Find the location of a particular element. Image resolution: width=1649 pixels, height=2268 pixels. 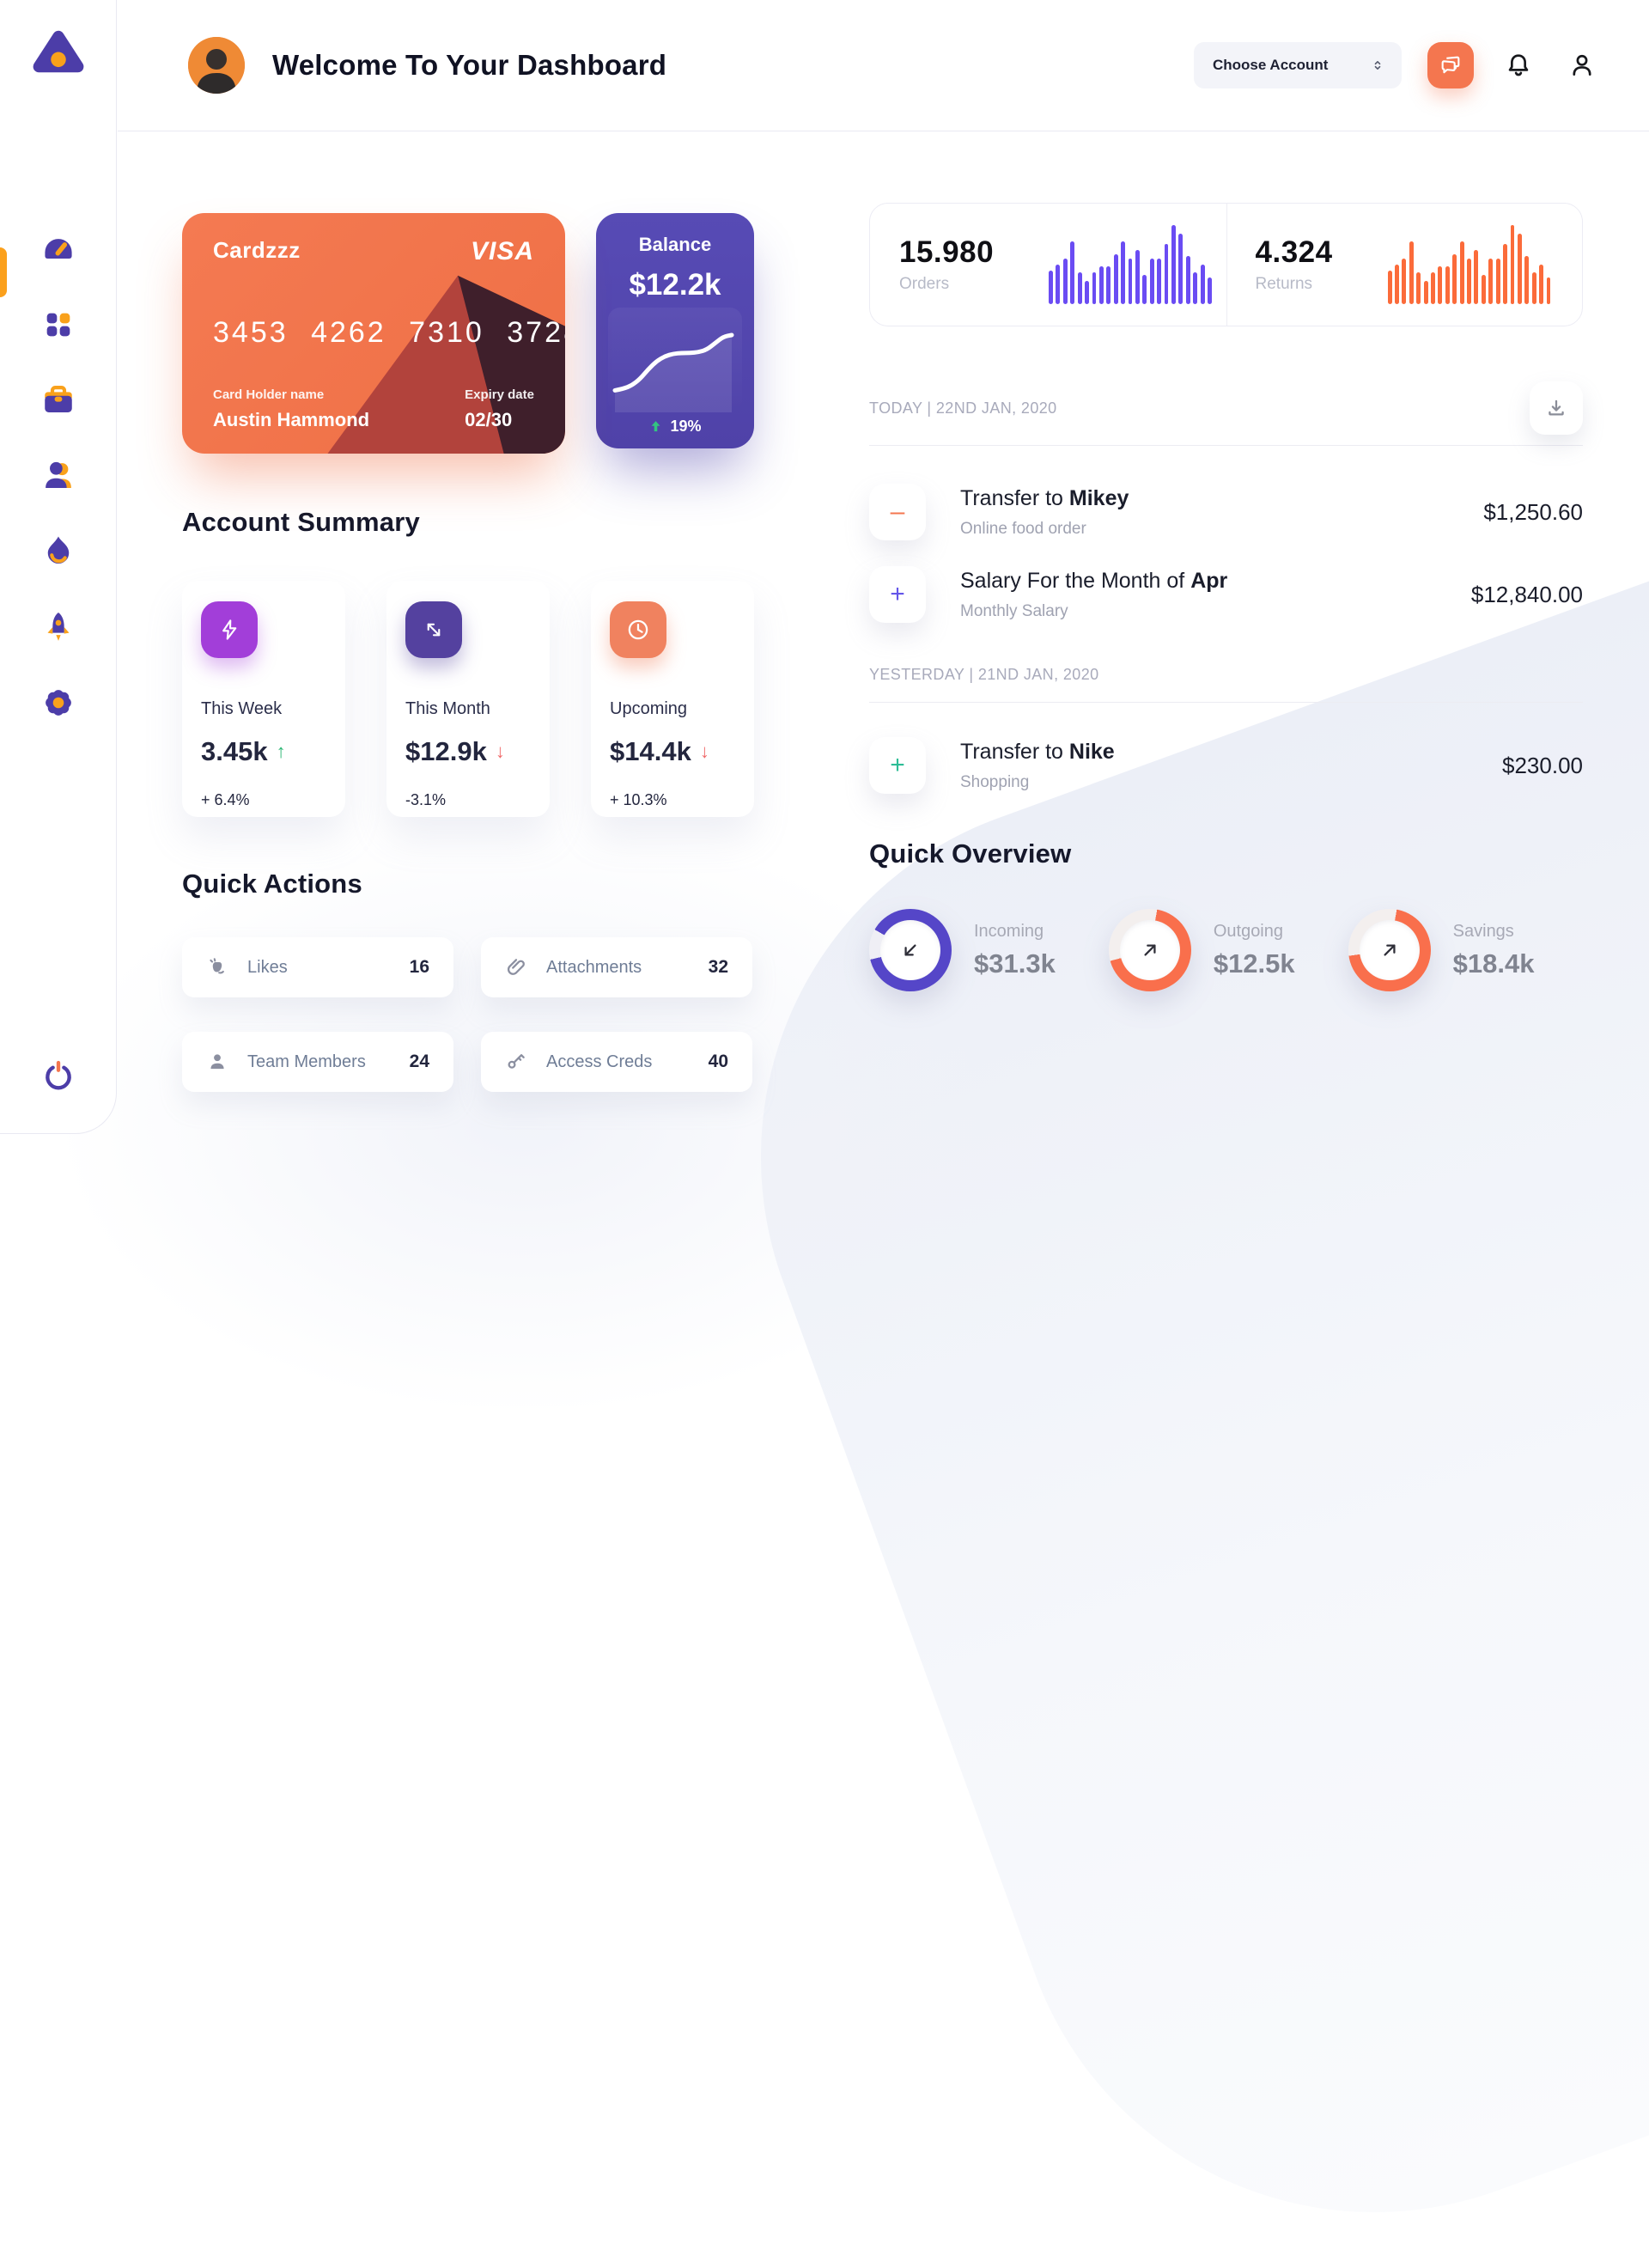

power-icon is located at coordinates (58, 1078).